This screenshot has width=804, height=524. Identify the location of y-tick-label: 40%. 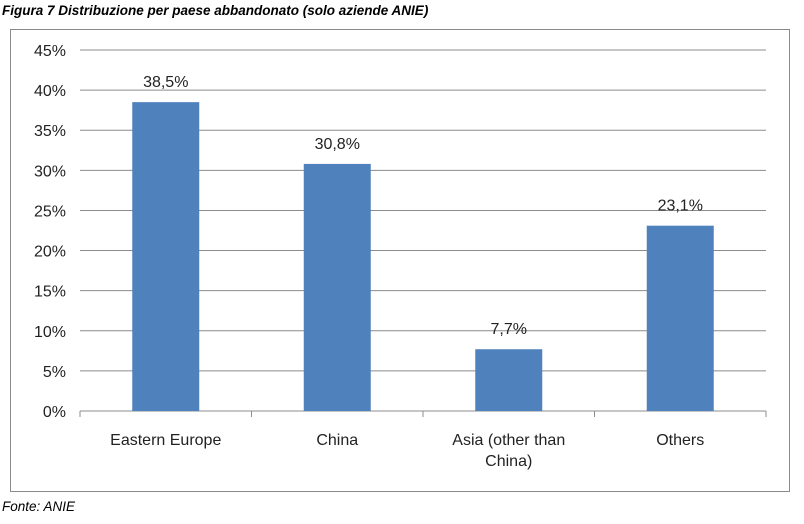
(50, 91).